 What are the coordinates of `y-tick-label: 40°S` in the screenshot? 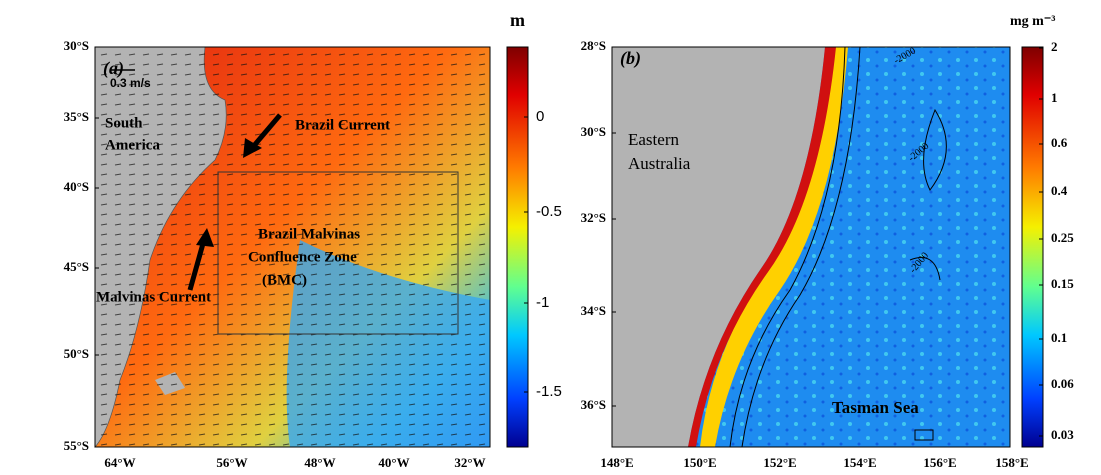 It's located at (76, 186).